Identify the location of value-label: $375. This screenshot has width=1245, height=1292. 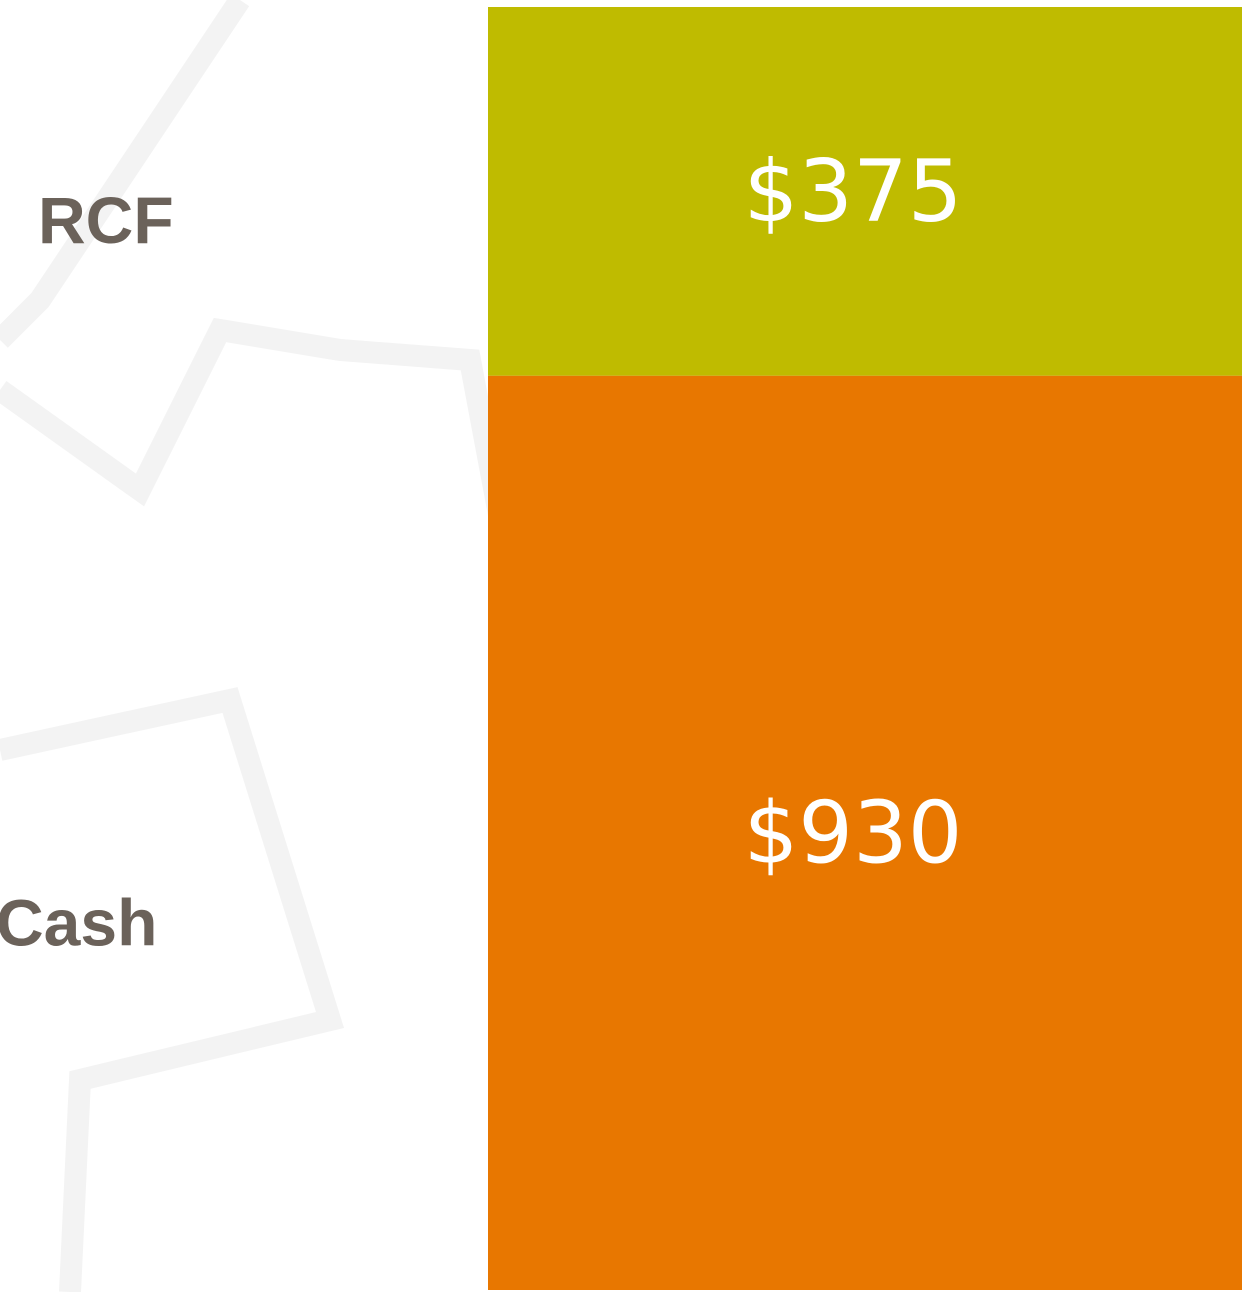
(853, 192).